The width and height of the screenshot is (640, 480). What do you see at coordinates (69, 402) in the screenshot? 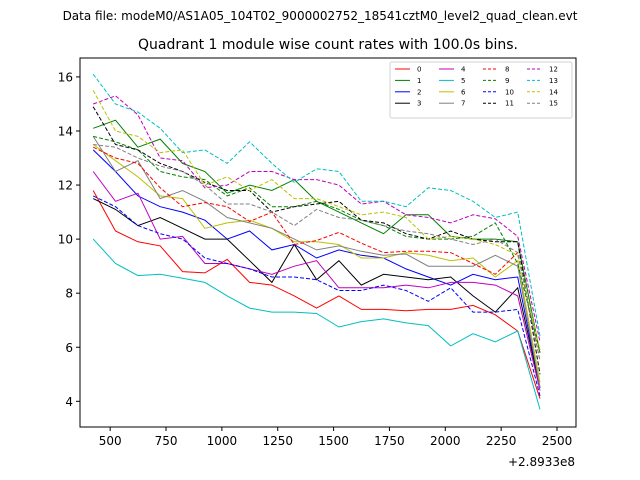
I see `y-tick-label-4: 4` at bounding box center [69, 402].